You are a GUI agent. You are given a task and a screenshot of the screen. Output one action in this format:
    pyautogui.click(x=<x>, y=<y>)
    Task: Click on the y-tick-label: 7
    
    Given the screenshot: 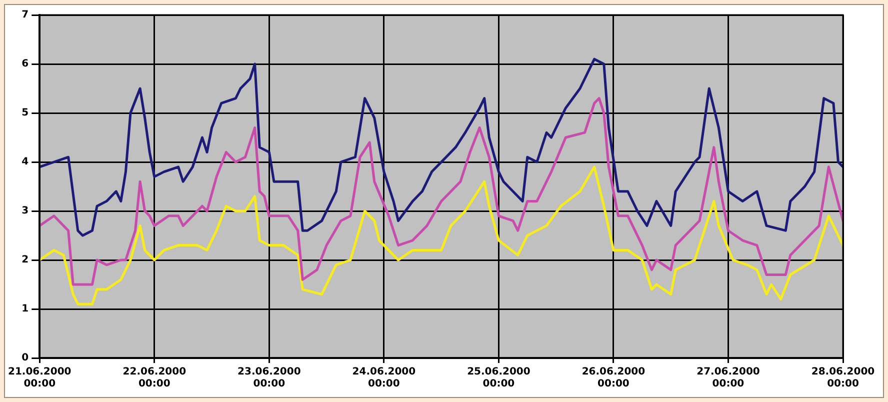 What is the action you would take?
    pyautogui.click(x=25, y=15)
    